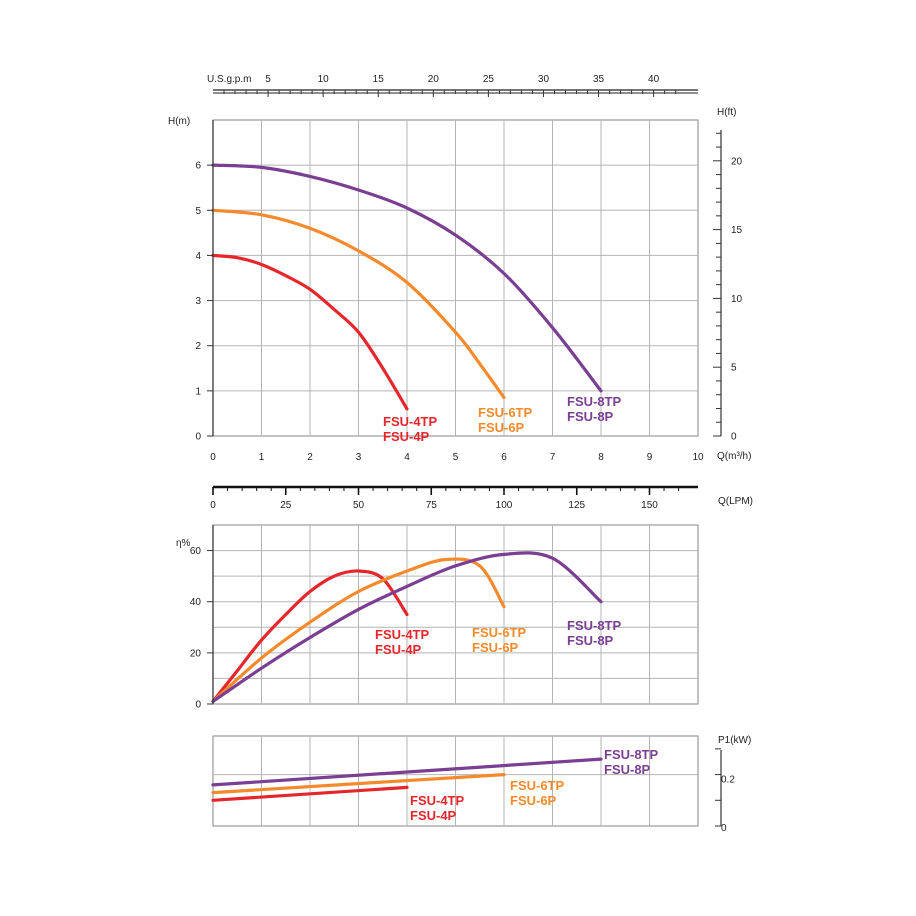 This screenshot has width=916, height=916. Describe the element at coordinates (179, 121) in the screenshot. I see `head-y-axis-label: H(m)` at that location.